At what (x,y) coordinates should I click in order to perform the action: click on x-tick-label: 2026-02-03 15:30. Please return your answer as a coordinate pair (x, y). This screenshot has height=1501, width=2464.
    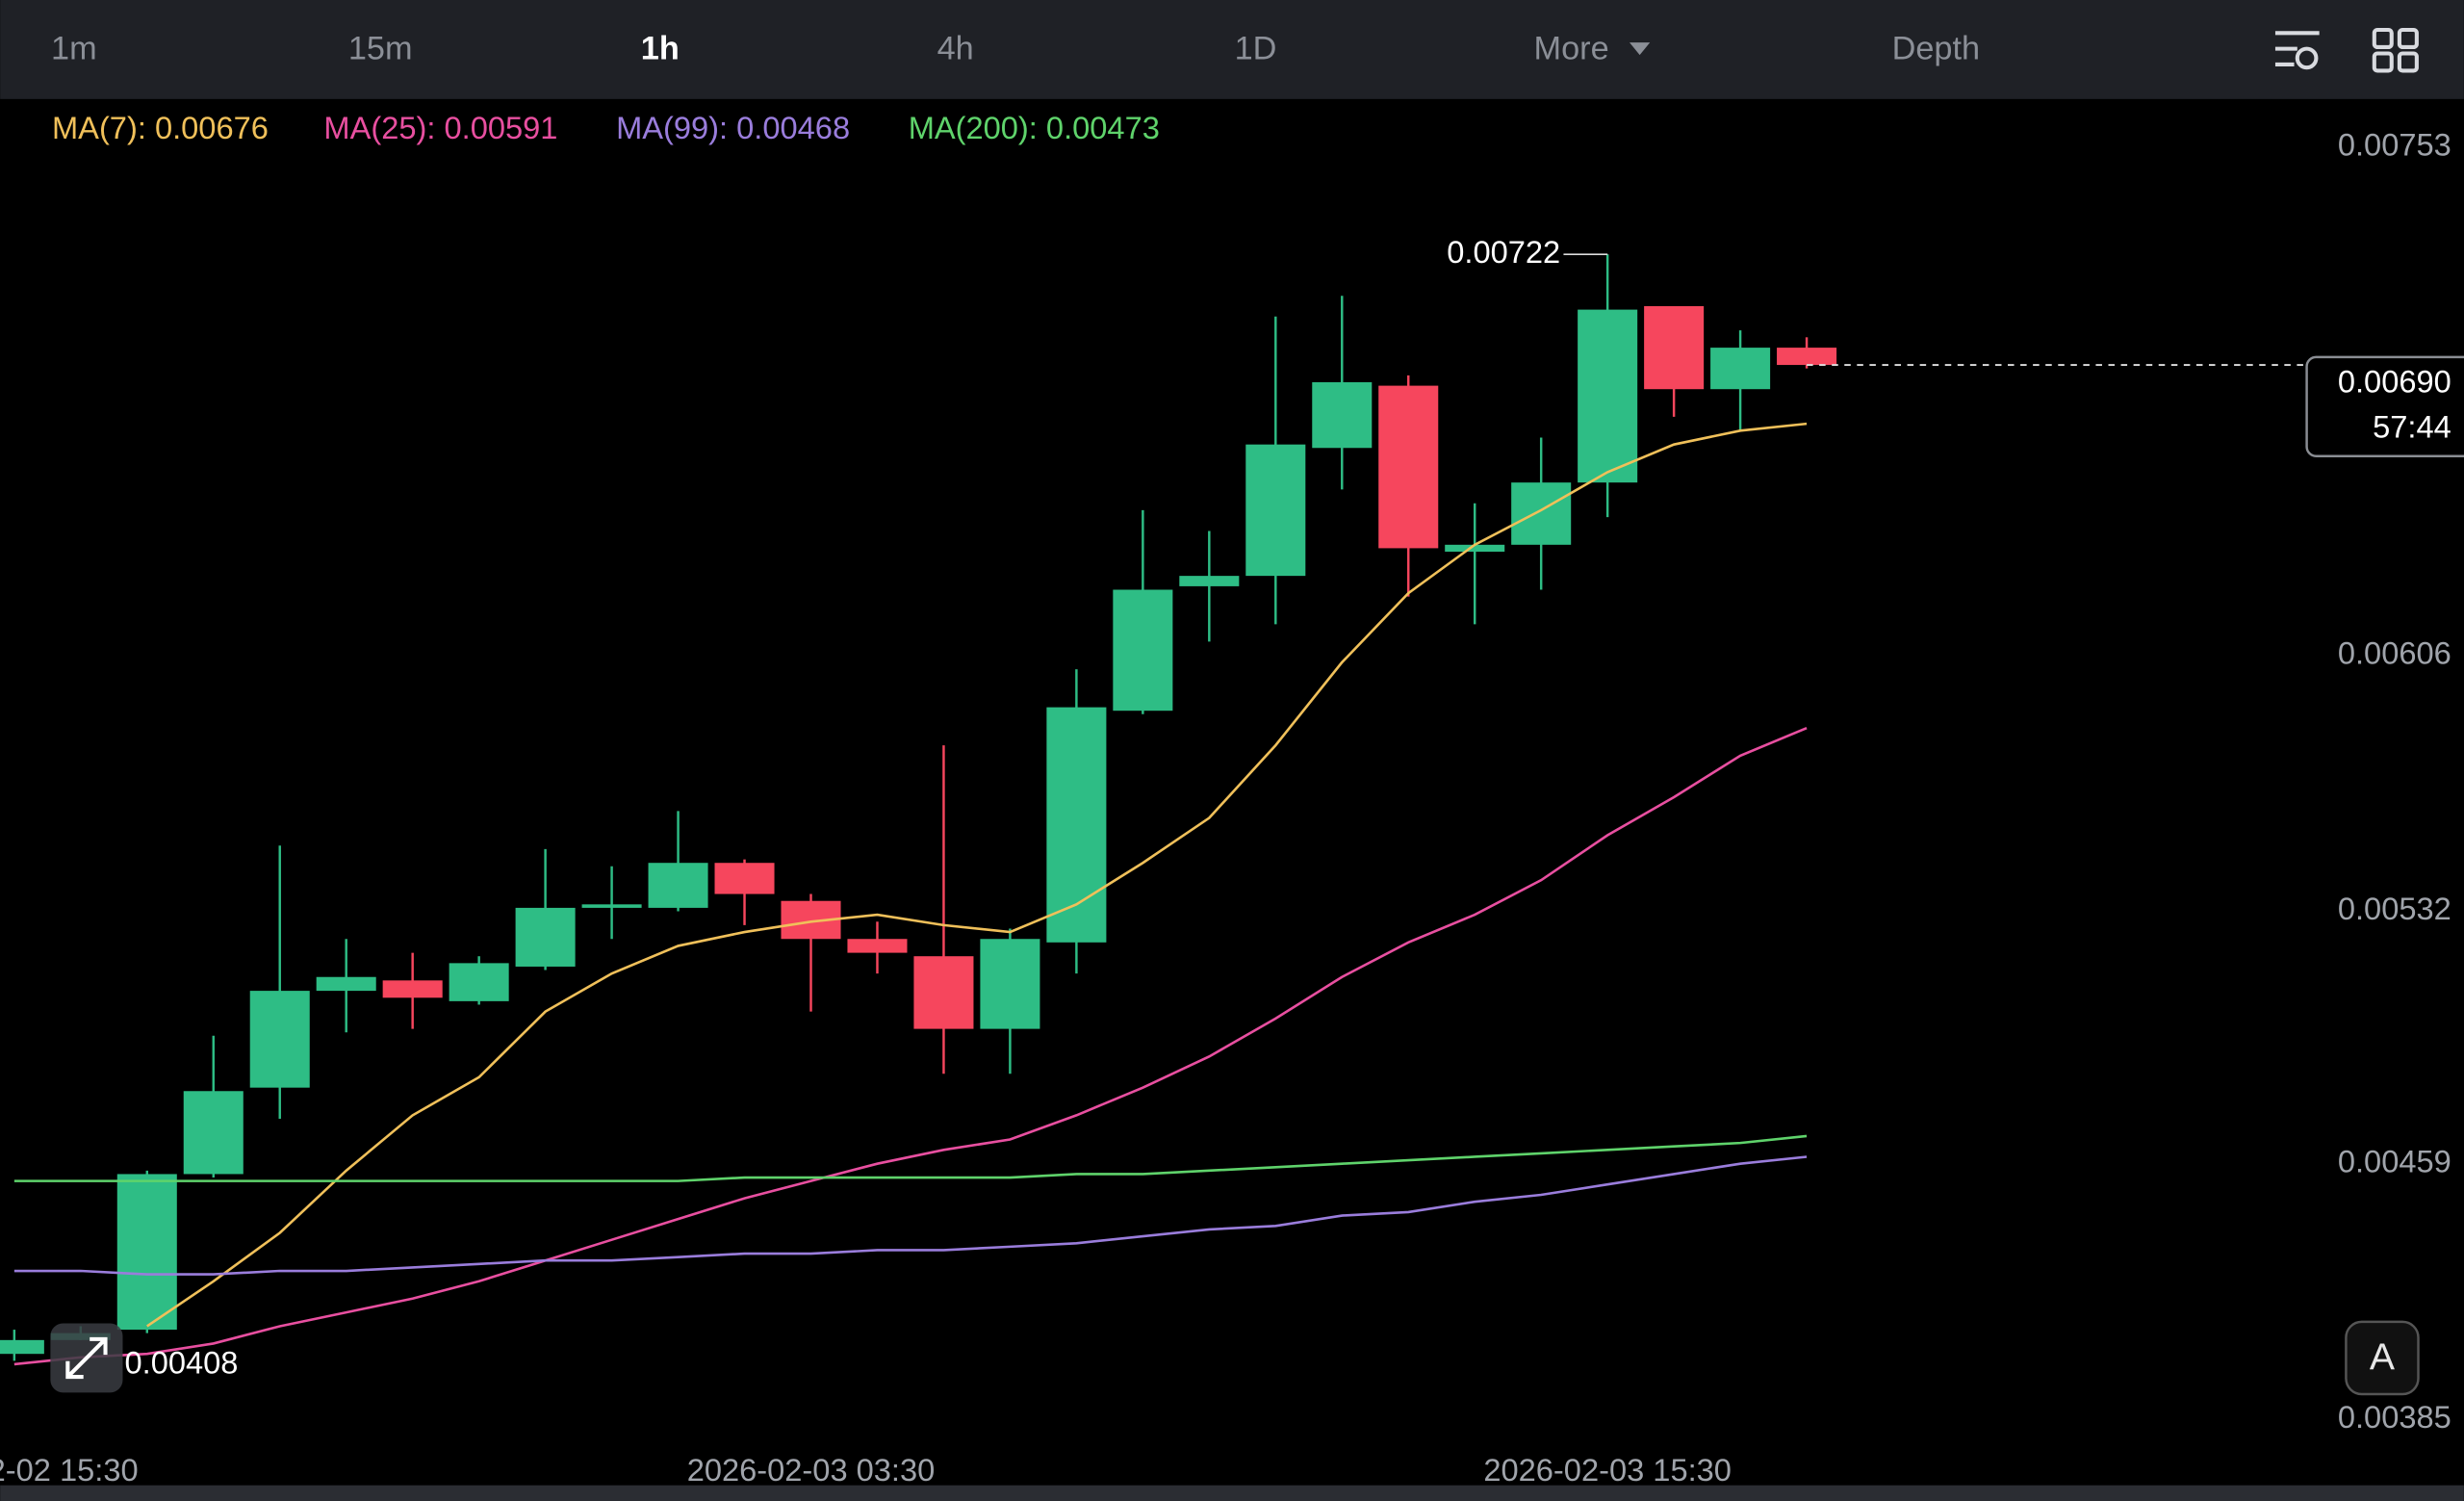
    Looking at the image, I should click on (1607, 1470).